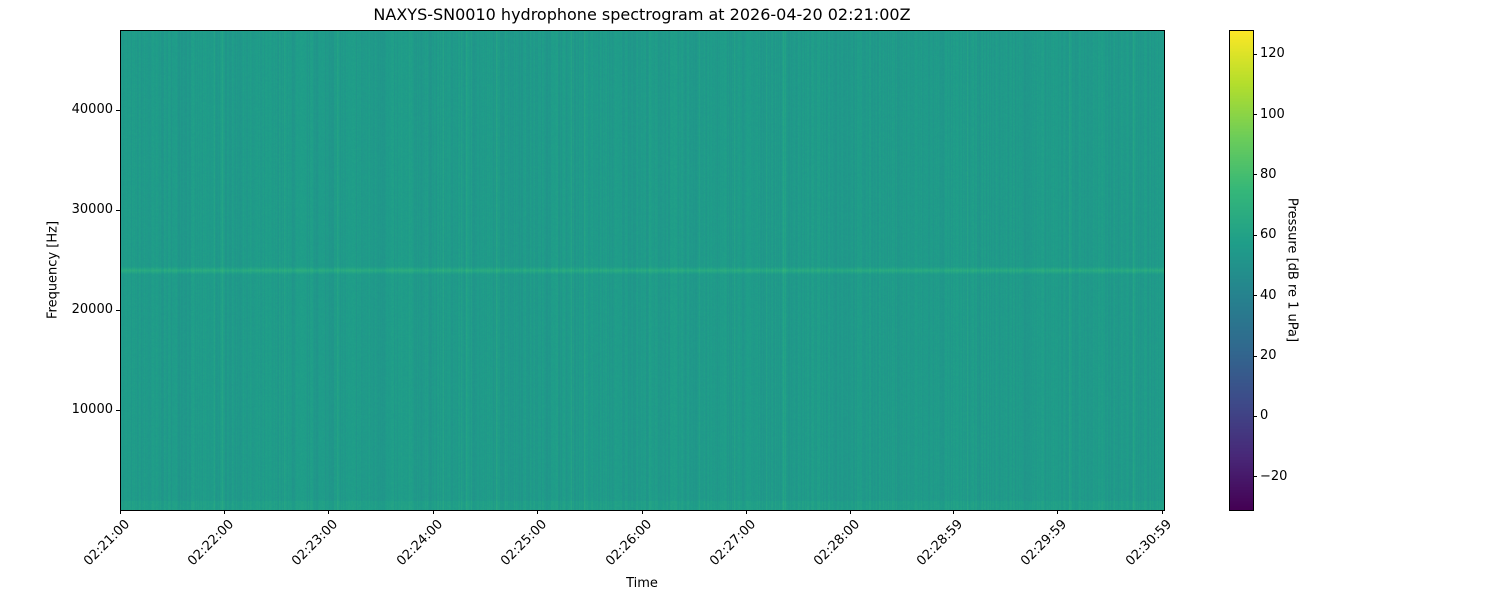 Image resolution: width=1500 pixels, height=600 pixels. What do you see at coordinates (315, 543) in the screenshot?
I see `x-tick-label: 02:23:00` at bounding box center [315, 543].